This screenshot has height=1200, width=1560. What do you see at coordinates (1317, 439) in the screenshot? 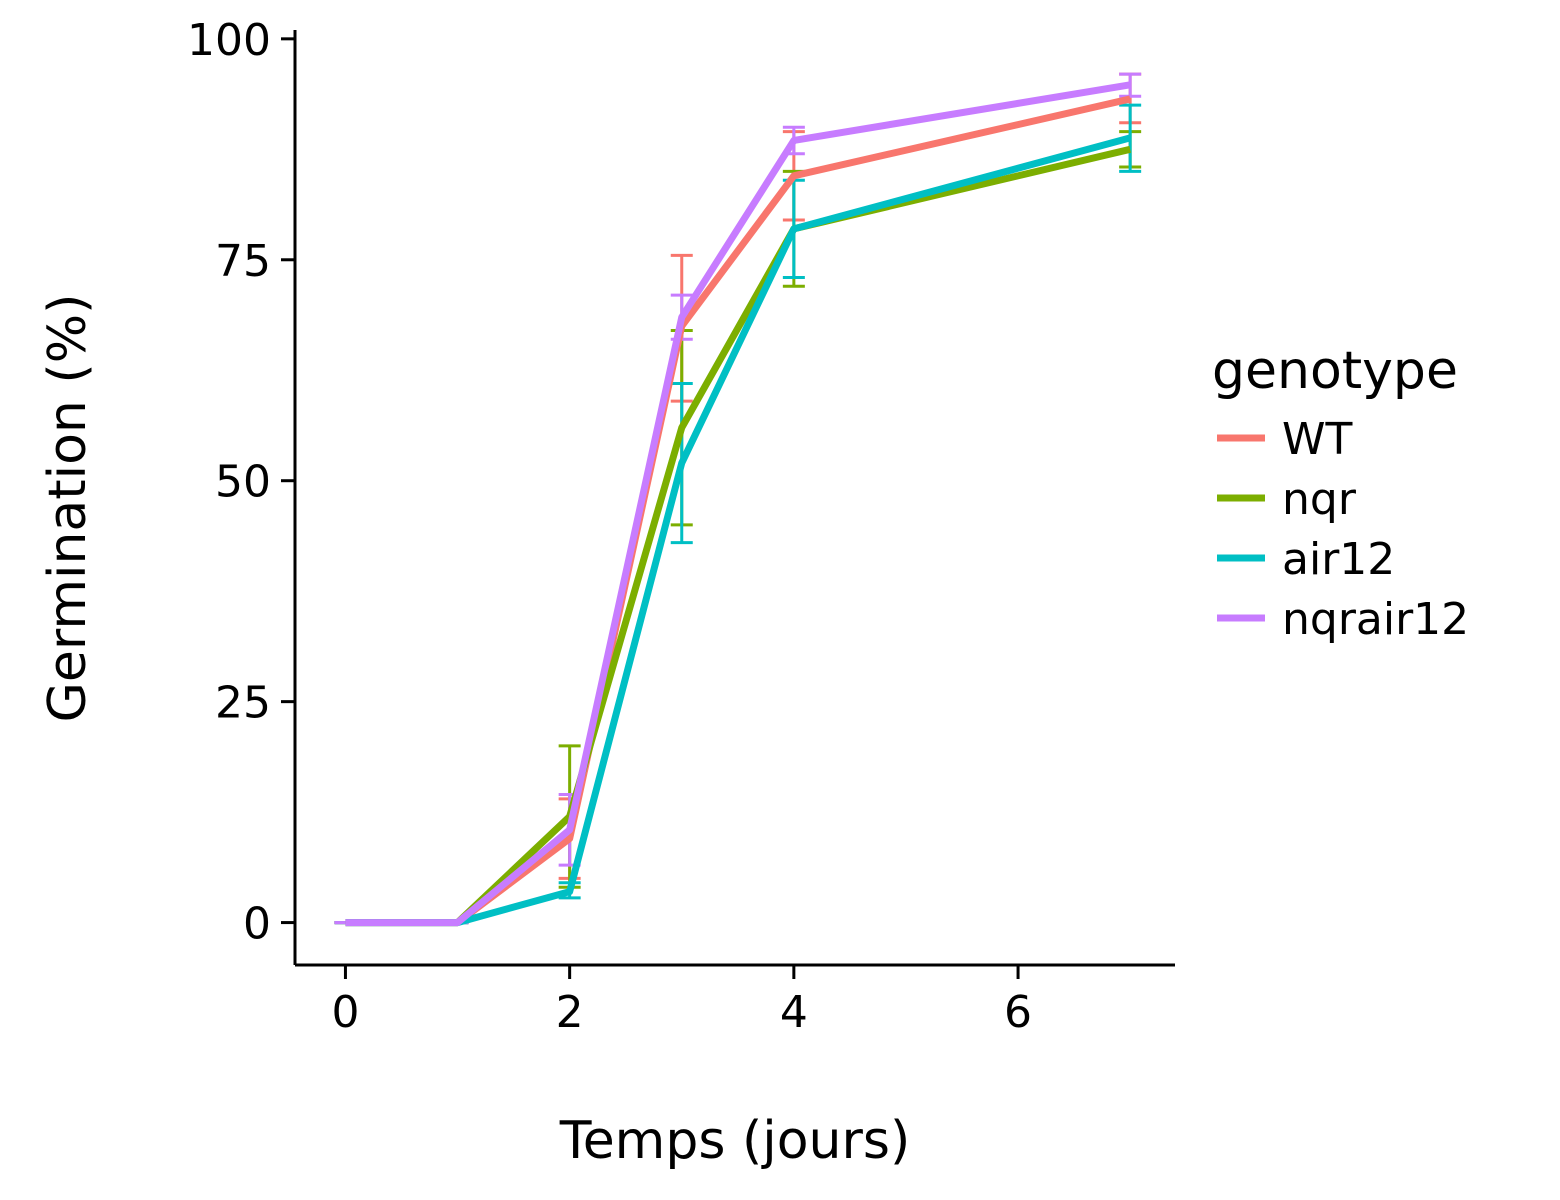
I see `legend-label-WT: WT` at bounding box center [1317, 439].